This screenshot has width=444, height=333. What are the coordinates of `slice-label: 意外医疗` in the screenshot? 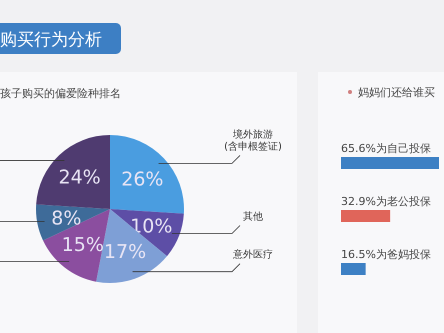 It's located at (252, 254).